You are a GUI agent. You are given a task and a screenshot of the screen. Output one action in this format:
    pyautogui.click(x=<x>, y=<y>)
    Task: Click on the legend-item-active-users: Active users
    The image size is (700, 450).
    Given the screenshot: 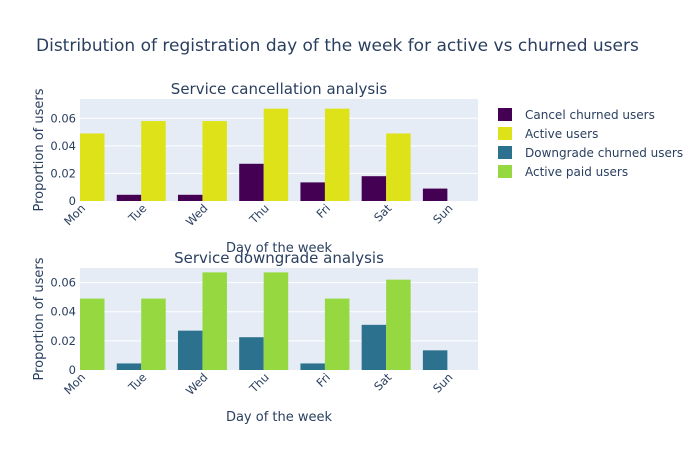 What is the action you would take?
    pyautogui.click(x=548, y=134)
    